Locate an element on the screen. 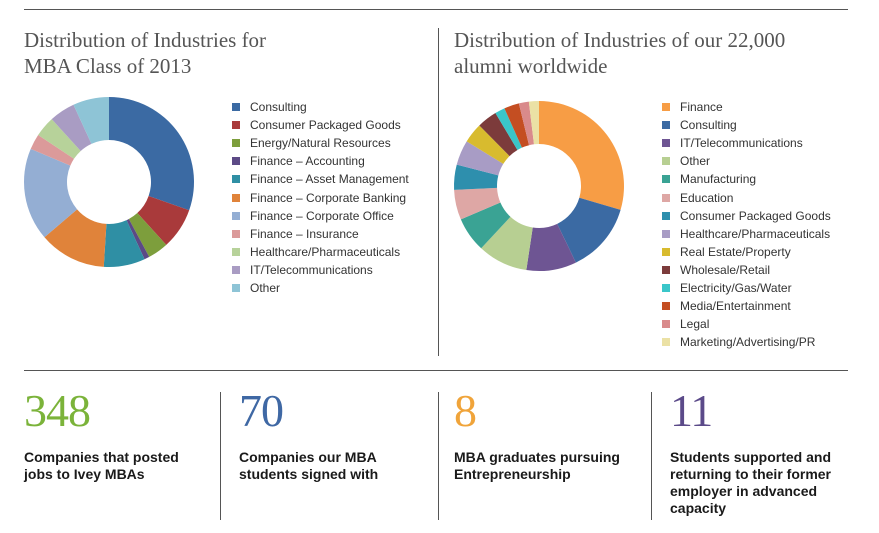  stat-description: Companies our MBA students signed with is located at coordinates (334, 466).